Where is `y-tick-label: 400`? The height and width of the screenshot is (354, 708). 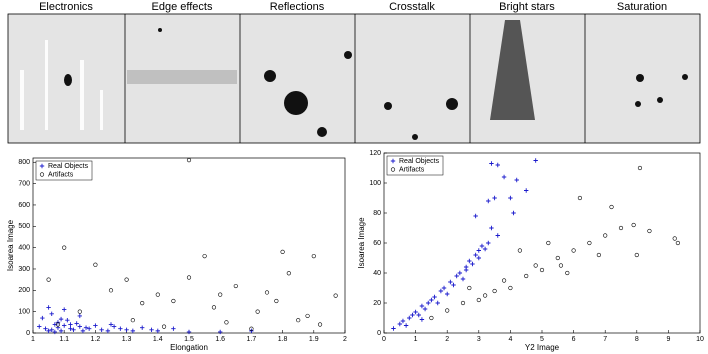 y-tick-label: 400 is located at coordinates (24, 247).